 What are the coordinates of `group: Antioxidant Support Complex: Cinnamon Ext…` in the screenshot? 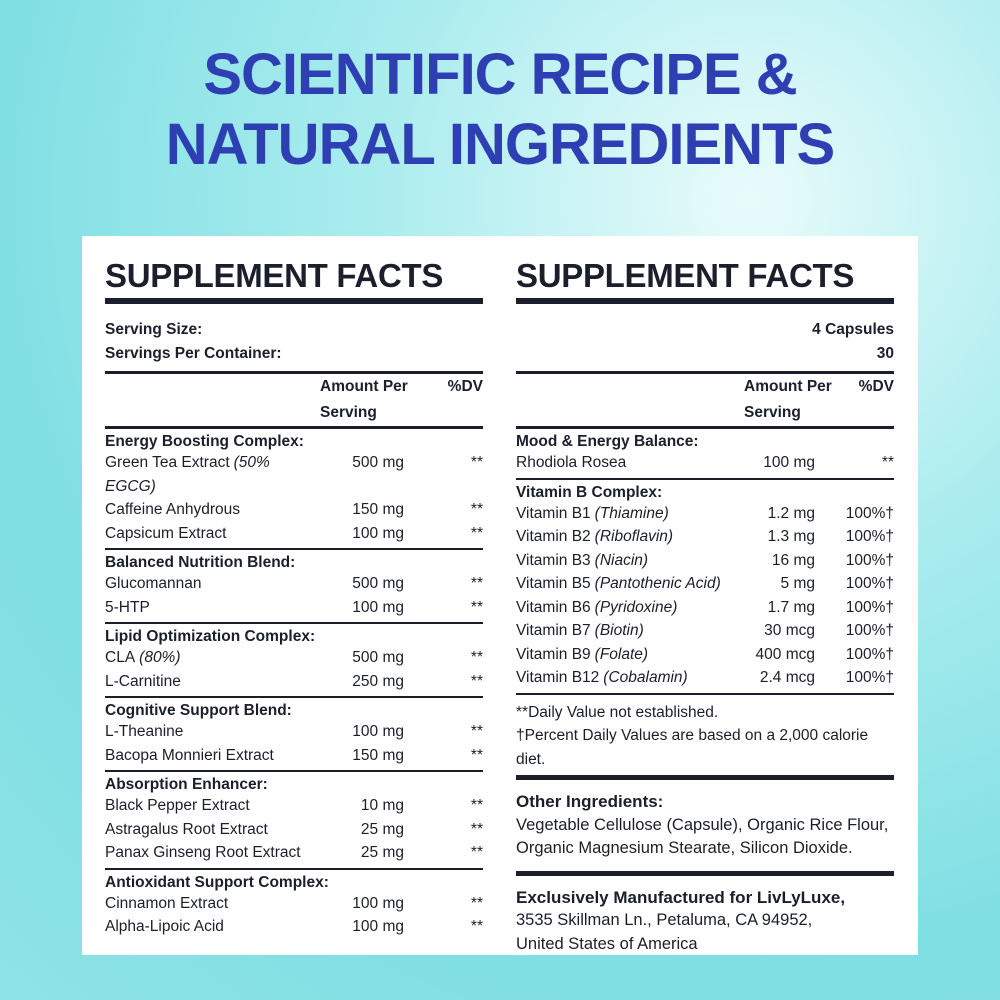 It's located at (294, 904).